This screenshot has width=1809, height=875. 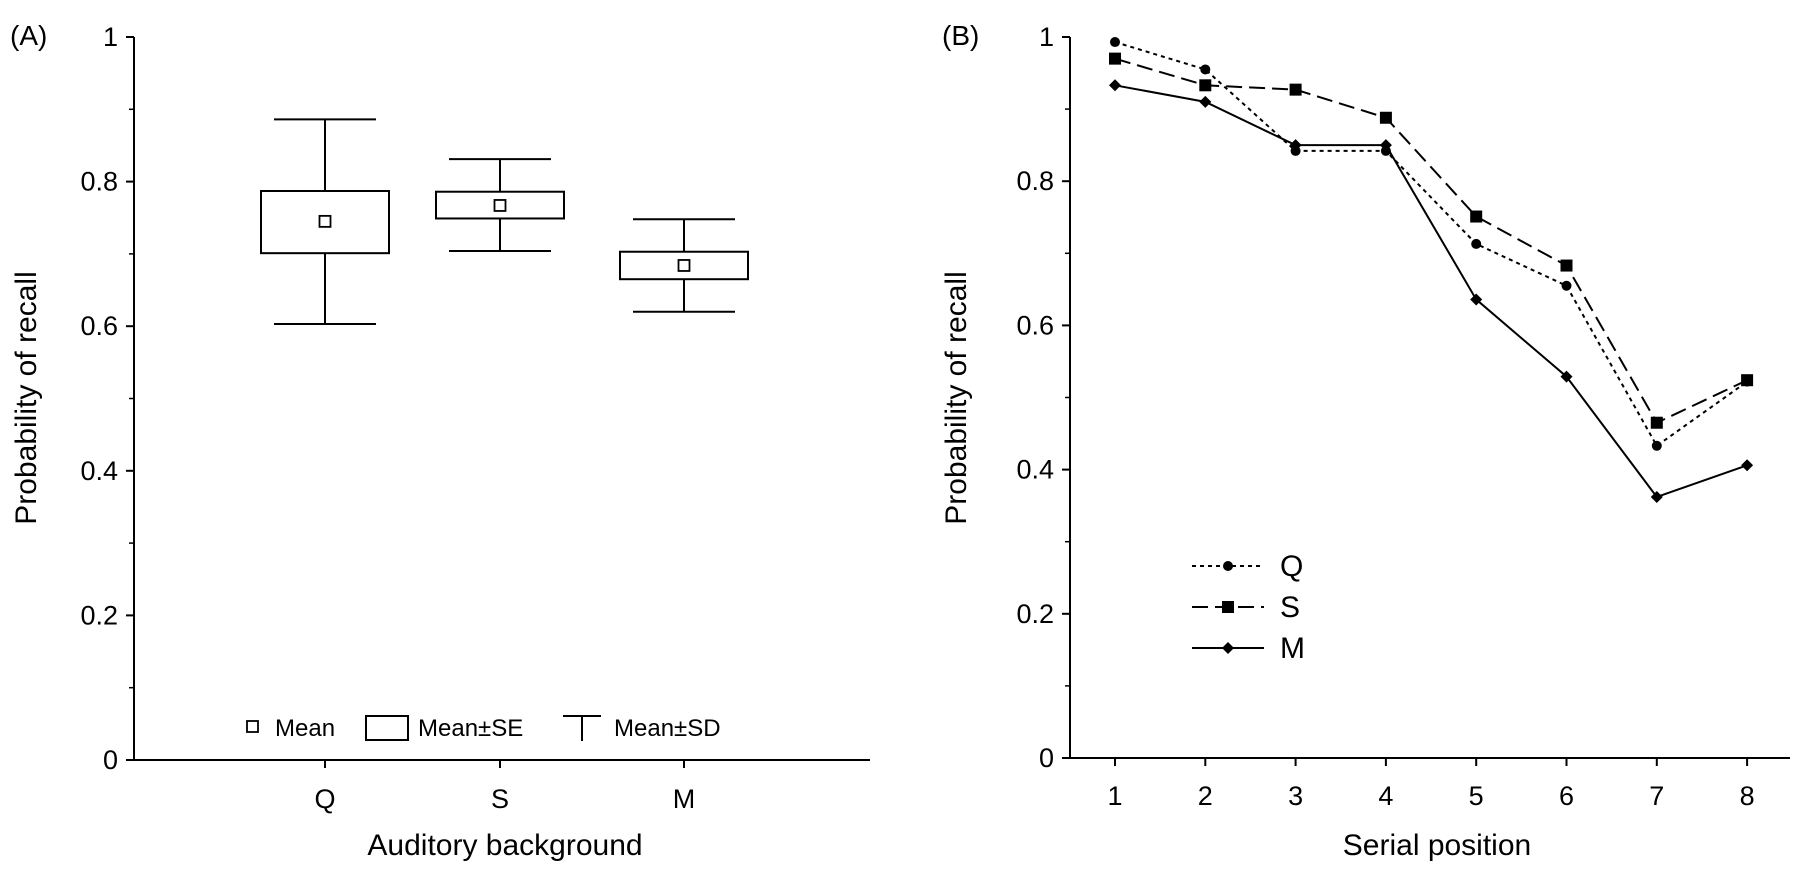 I want to click on panel-b-y-tick-label: 0.4, so click(x=1035, y=470).